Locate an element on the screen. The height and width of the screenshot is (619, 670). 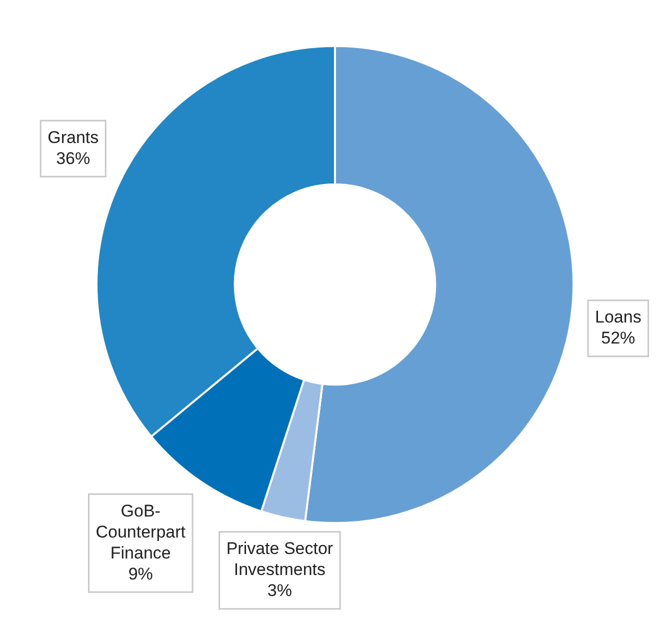
slice-label: Grants is located at coordinates (73, 137).